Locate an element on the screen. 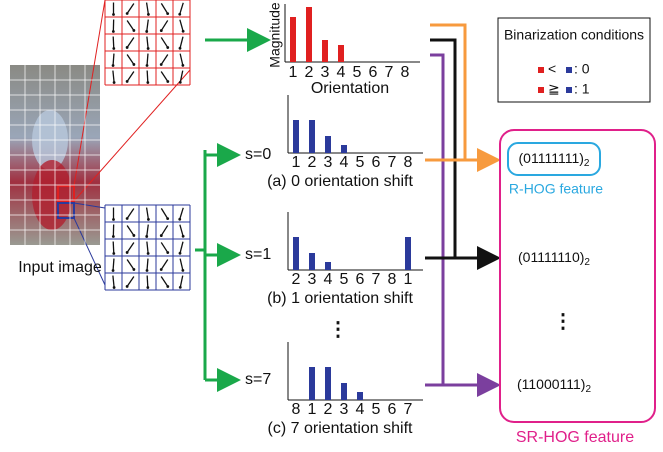 The image size is (663, 452). y-axis-label: Magnitude is located at coordinates (275, 35).